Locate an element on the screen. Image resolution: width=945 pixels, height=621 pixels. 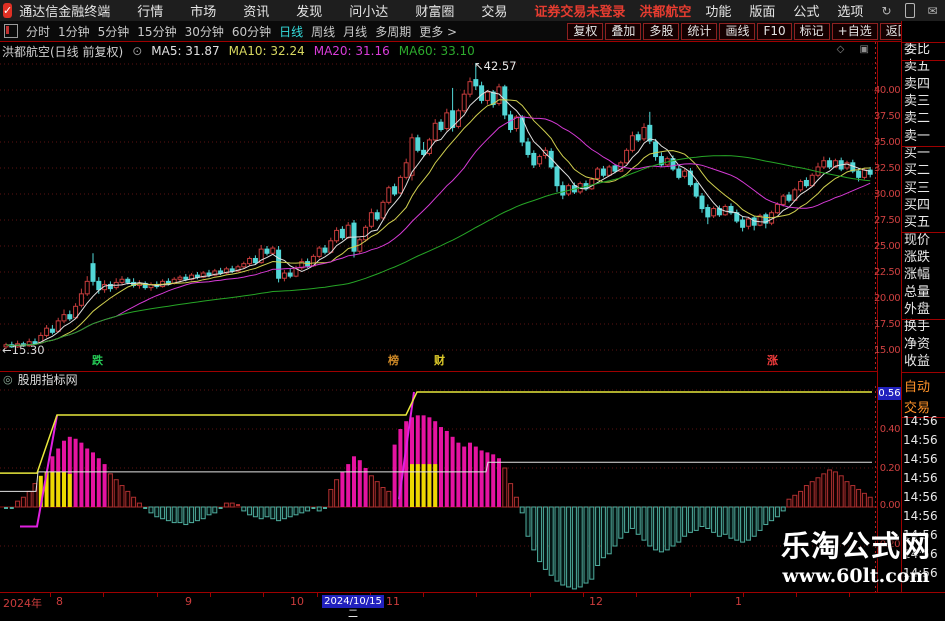
sidebar-row-label: 涨跌 is located at coordinates (917, 257).